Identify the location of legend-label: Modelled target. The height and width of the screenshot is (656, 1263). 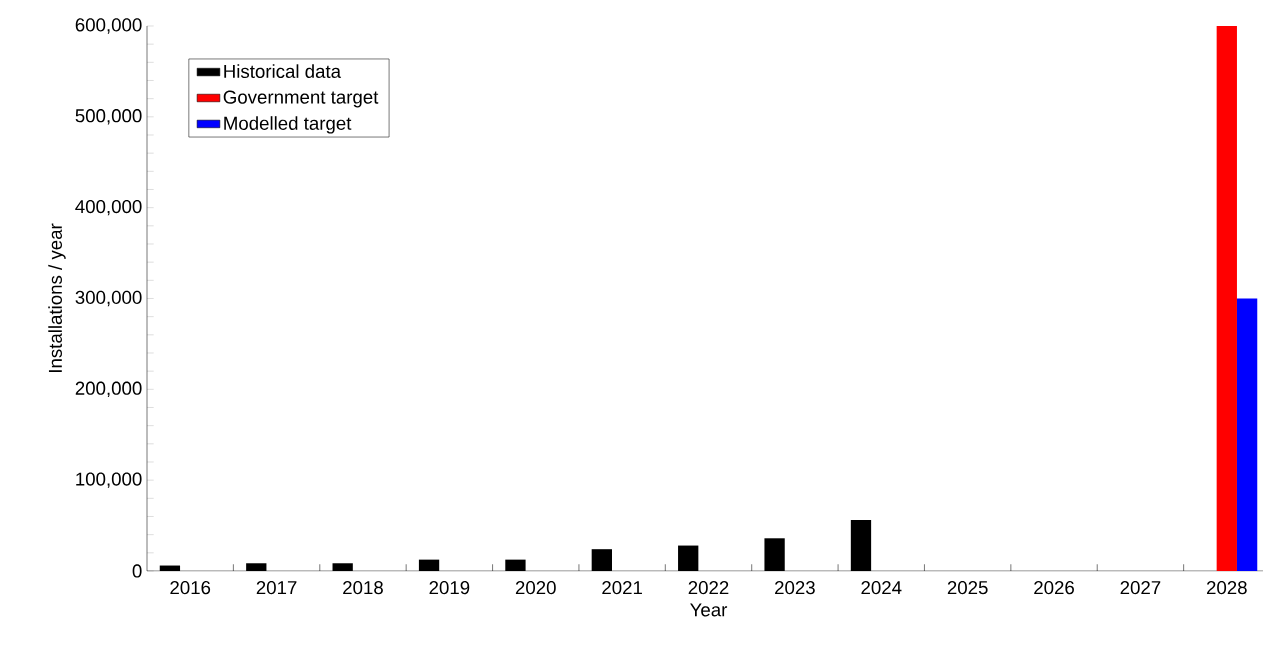
(288, 125).